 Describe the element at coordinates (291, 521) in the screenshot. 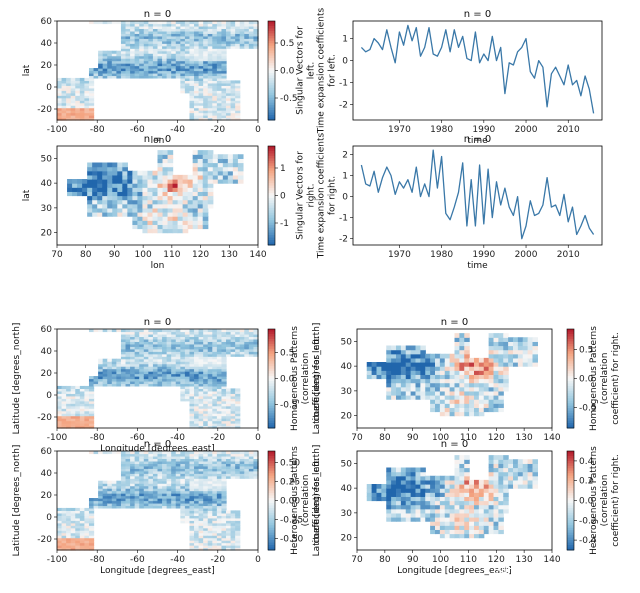

I see `colorbar-tick-label: -0.25` at that location.